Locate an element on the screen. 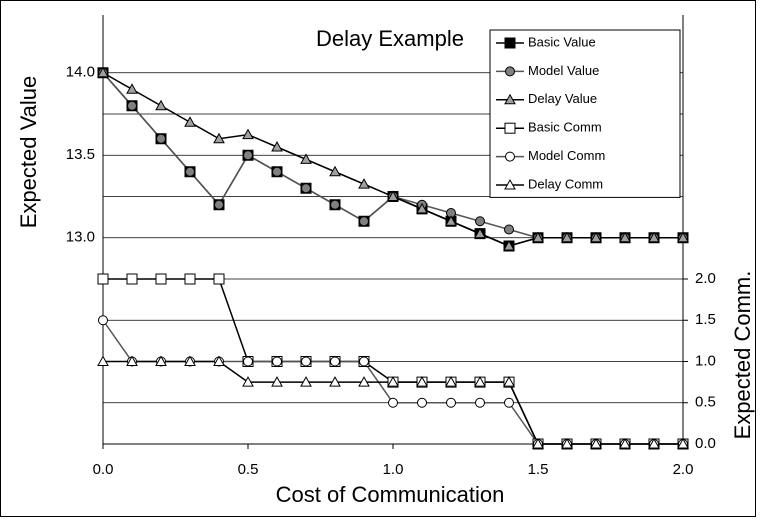 The width and height of the screenshot is (762, 523). legend-label: Delay Comm is located at coordinates (565, 183).